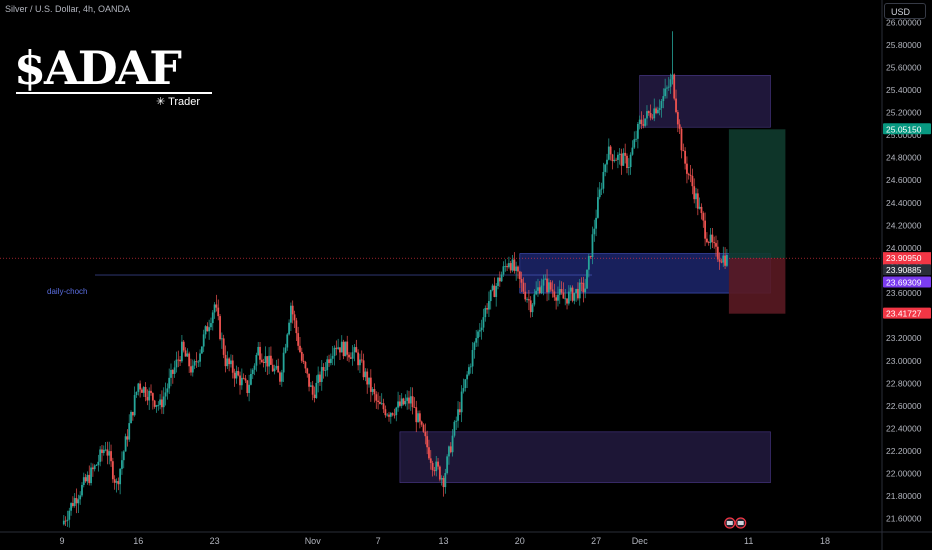 This screenshot has height=550, width=932. Describe the element at coordinates (757, 221) in the screenshot. I see `position-layer` at that location.